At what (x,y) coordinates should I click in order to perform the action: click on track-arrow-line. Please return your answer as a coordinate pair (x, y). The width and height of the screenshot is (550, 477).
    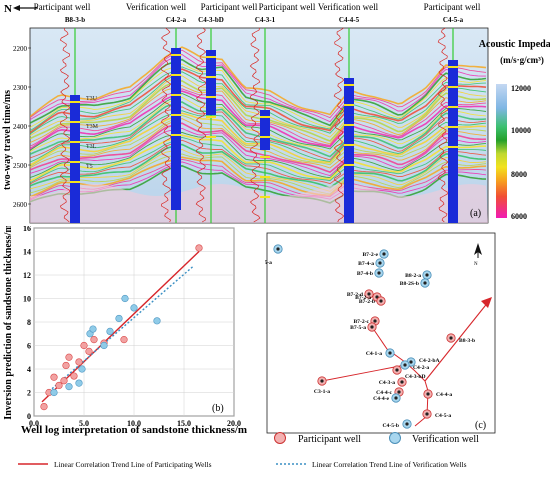
    Looking at the image, I should click on (457, 341).